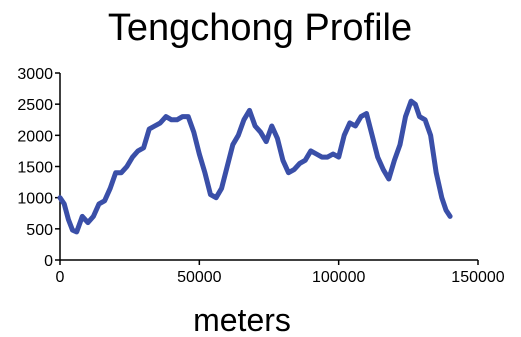  I want to click on y-tick-label: 1000, so click(35, 199).